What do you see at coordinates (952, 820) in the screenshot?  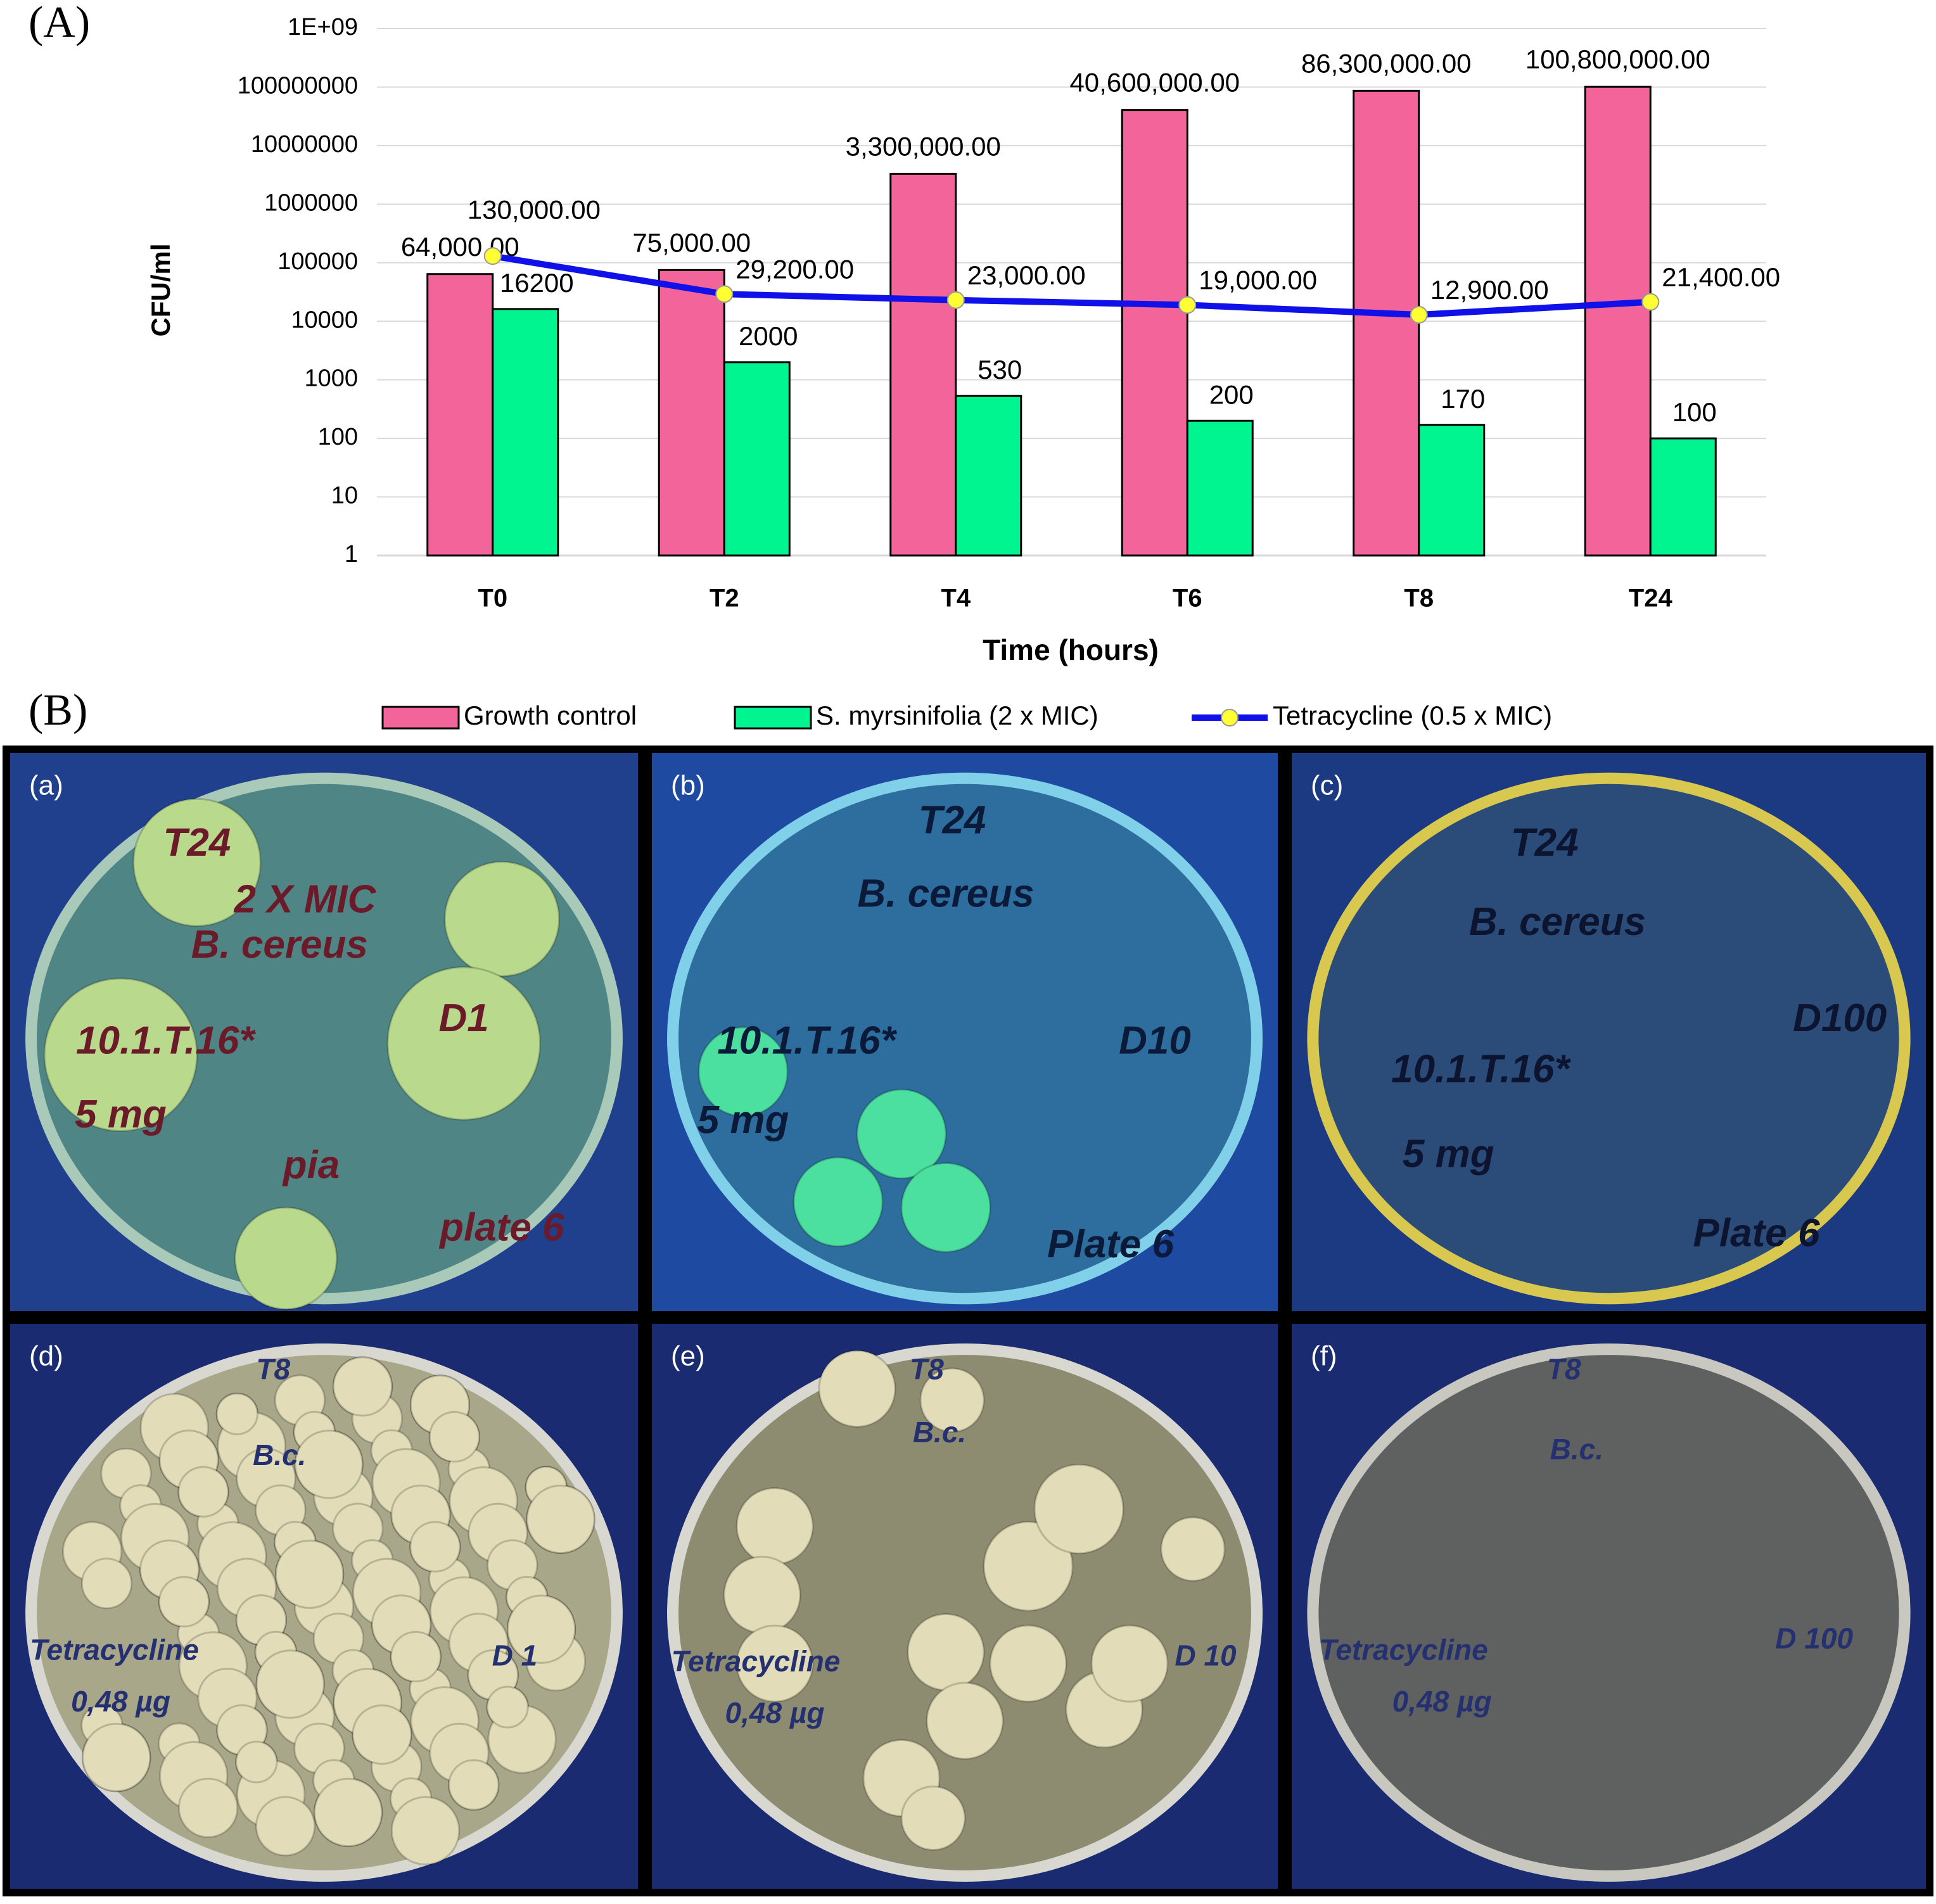 I see `plate-note: T24` at bounding box center [952, 820].